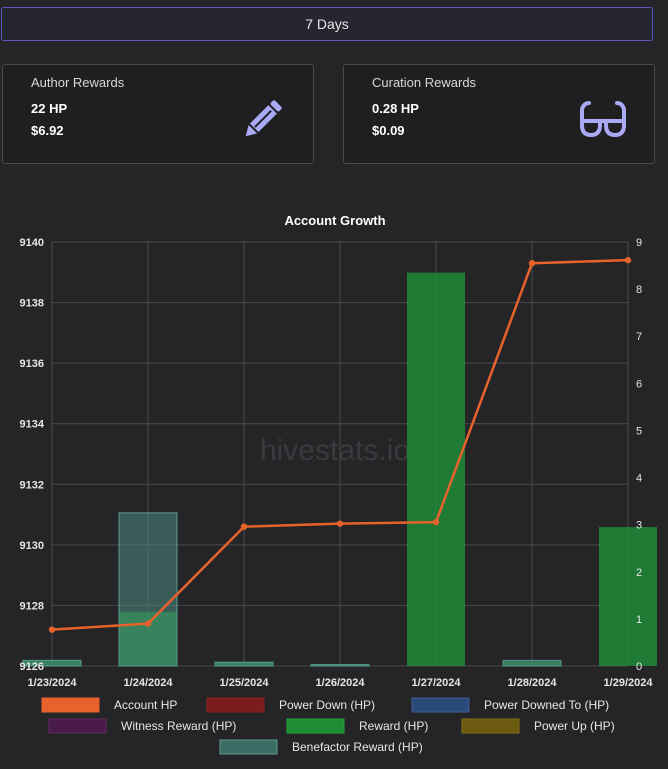  Describe the element at coordinates (49, 108) in the screenshot. I see `author-rewards-hp: 22 HP` at that location.